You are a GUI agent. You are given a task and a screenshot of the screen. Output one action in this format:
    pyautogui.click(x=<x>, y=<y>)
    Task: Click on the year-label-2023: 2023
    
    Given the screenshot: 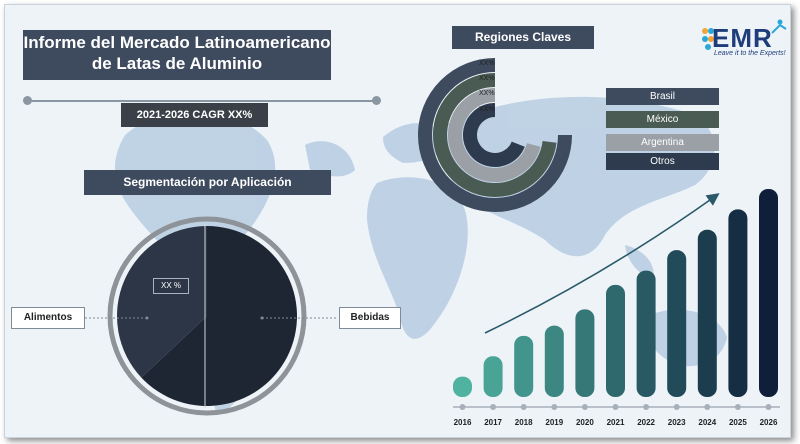 What is the action you would take?
    pyautogui.click(x=676, y=422)
    